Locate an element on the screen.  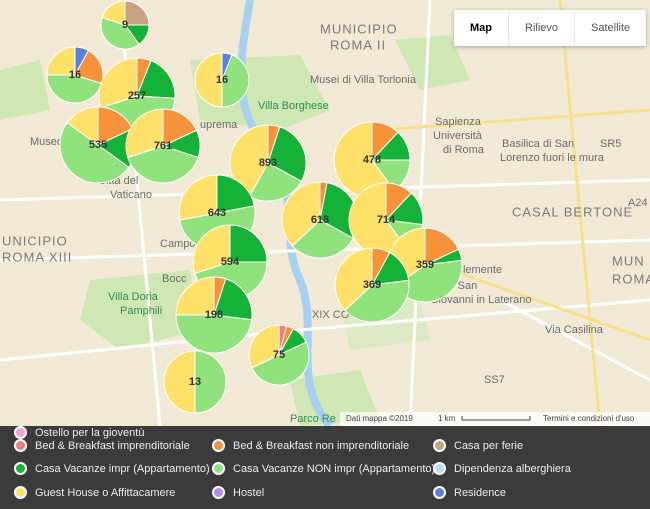
marker-count: 643 is located at coordinates (217, 213).